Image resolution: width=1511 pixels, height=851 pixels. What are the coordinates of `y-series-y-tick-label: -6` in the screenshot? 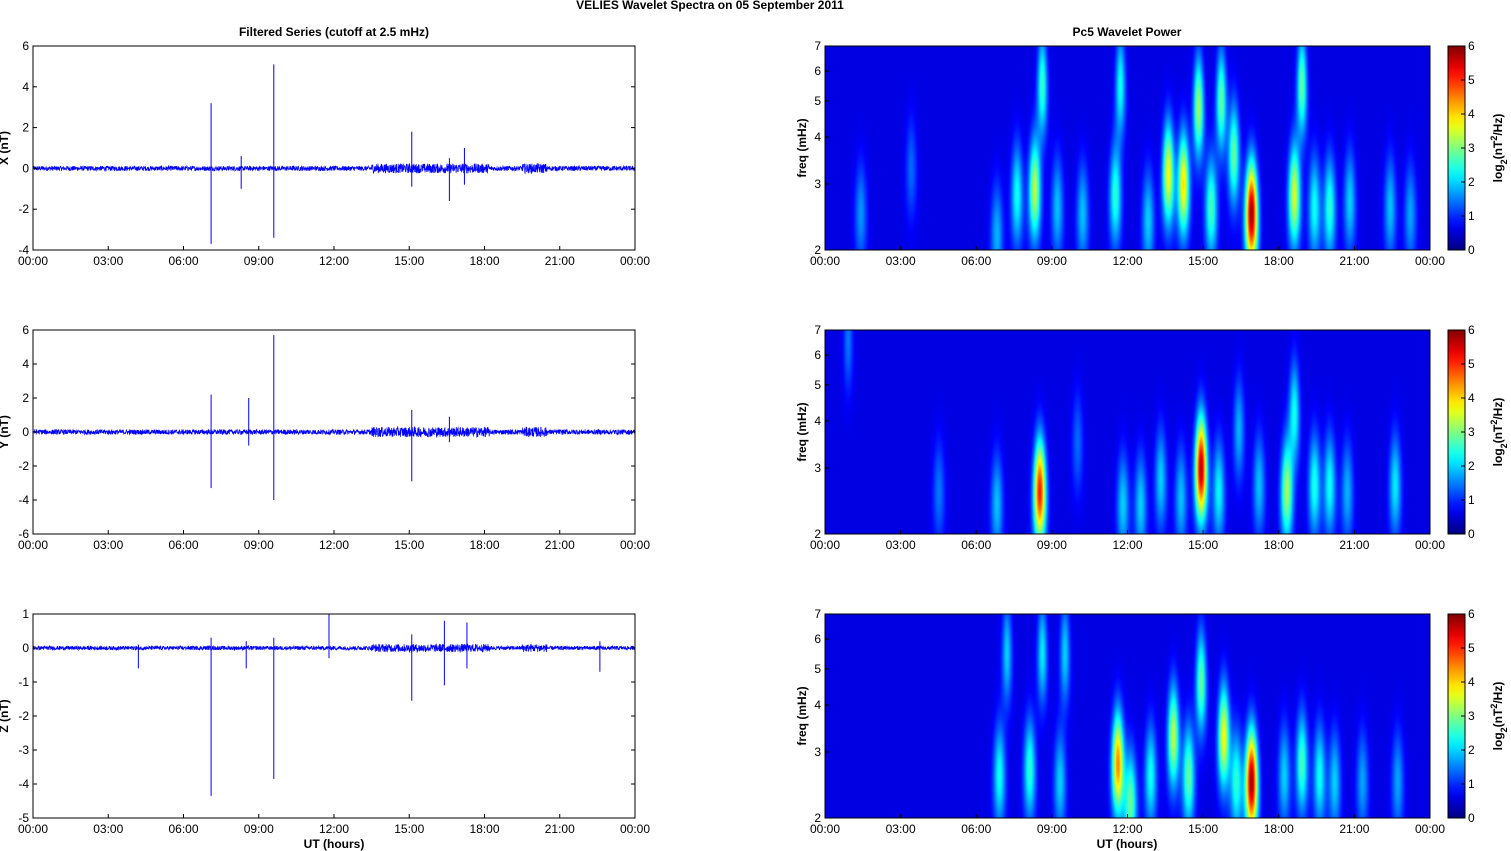 It's located at (23, 534).